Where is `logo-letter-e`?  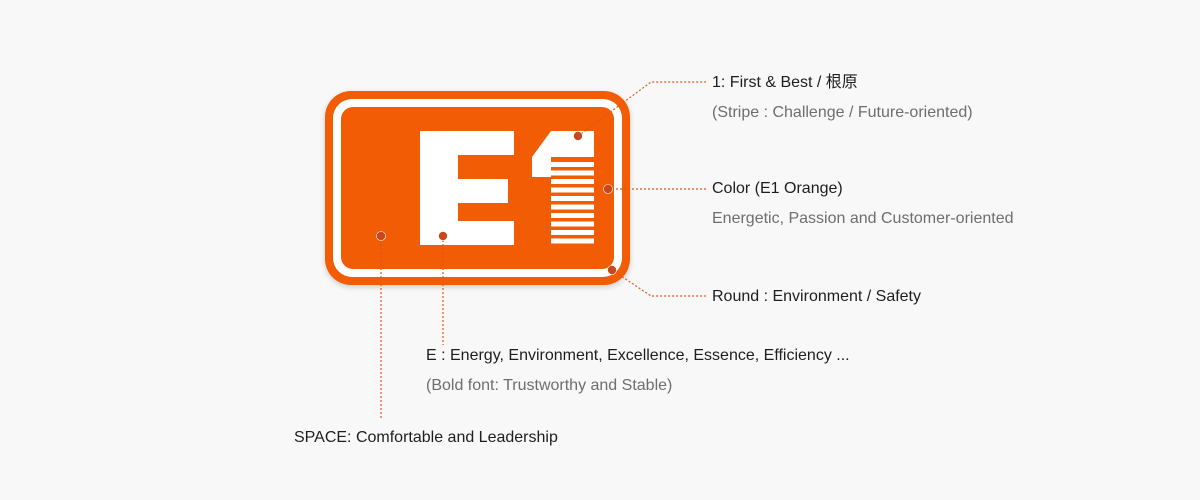 logo-letter-e is located at coordinates (467, 188).